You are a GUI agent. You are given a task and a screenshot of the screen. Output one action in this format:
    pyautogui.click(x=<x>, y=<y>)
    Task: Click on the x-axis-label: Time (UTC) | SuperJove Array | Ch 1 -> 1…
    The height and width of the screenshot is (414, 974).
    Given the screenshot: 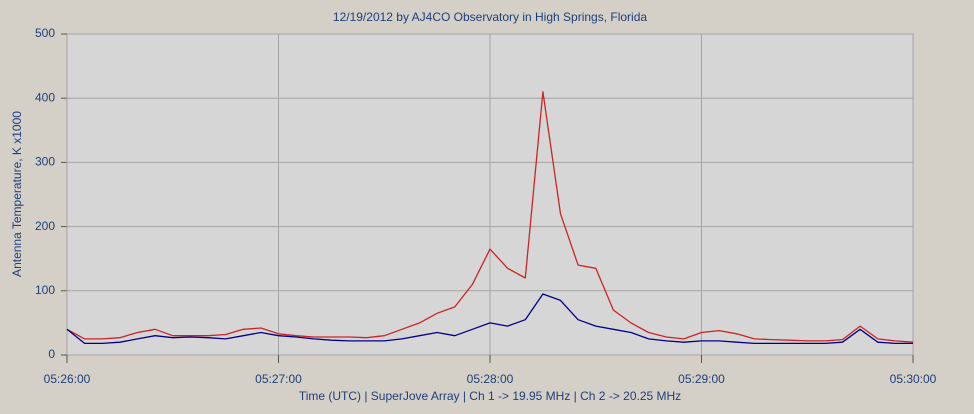 What is the action you would take?
    pyautogui.click(x=490, y=396)
    